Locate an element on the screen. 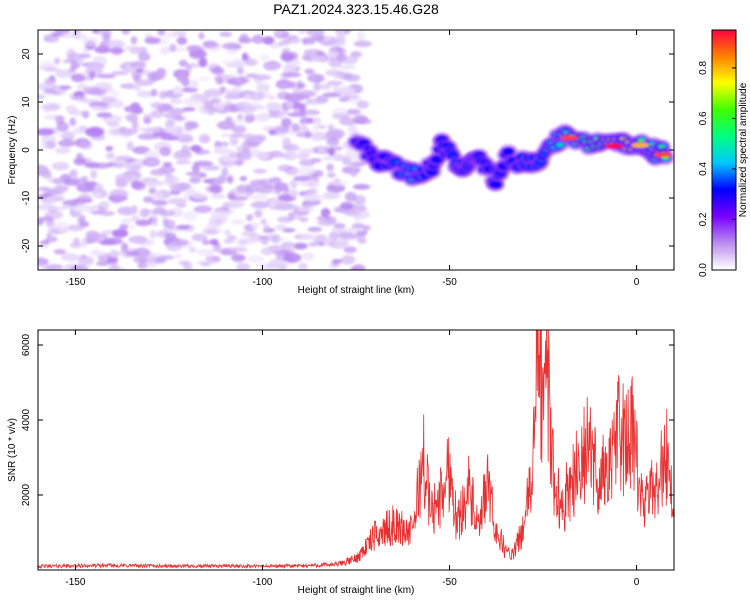  x-tick-label: 0 is located at coordinates (637, 282).